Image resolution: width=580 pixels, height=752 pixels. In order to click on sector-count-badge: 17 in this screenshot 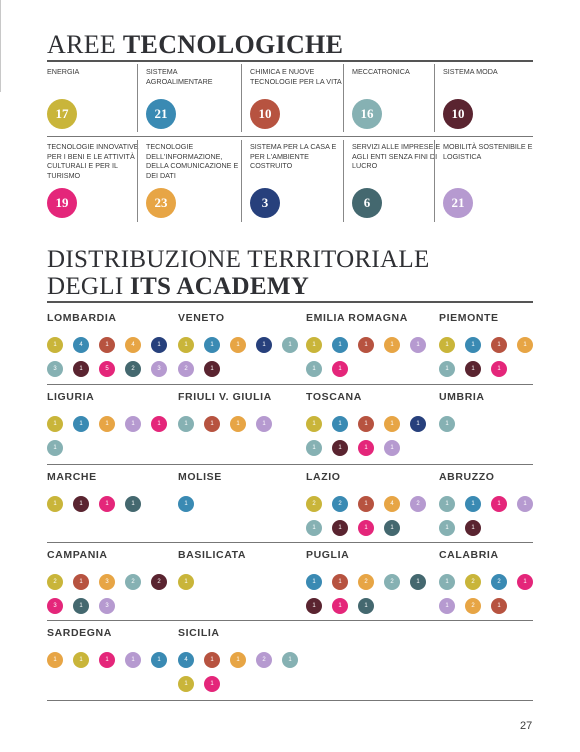, I will do `click(62, 114)`.